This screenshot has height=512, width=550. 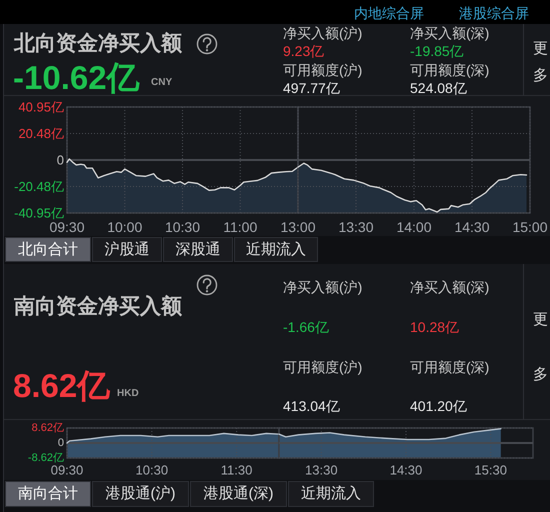 I want to click on y-tick-label: 20.48亿, so click(x=41, y=133).